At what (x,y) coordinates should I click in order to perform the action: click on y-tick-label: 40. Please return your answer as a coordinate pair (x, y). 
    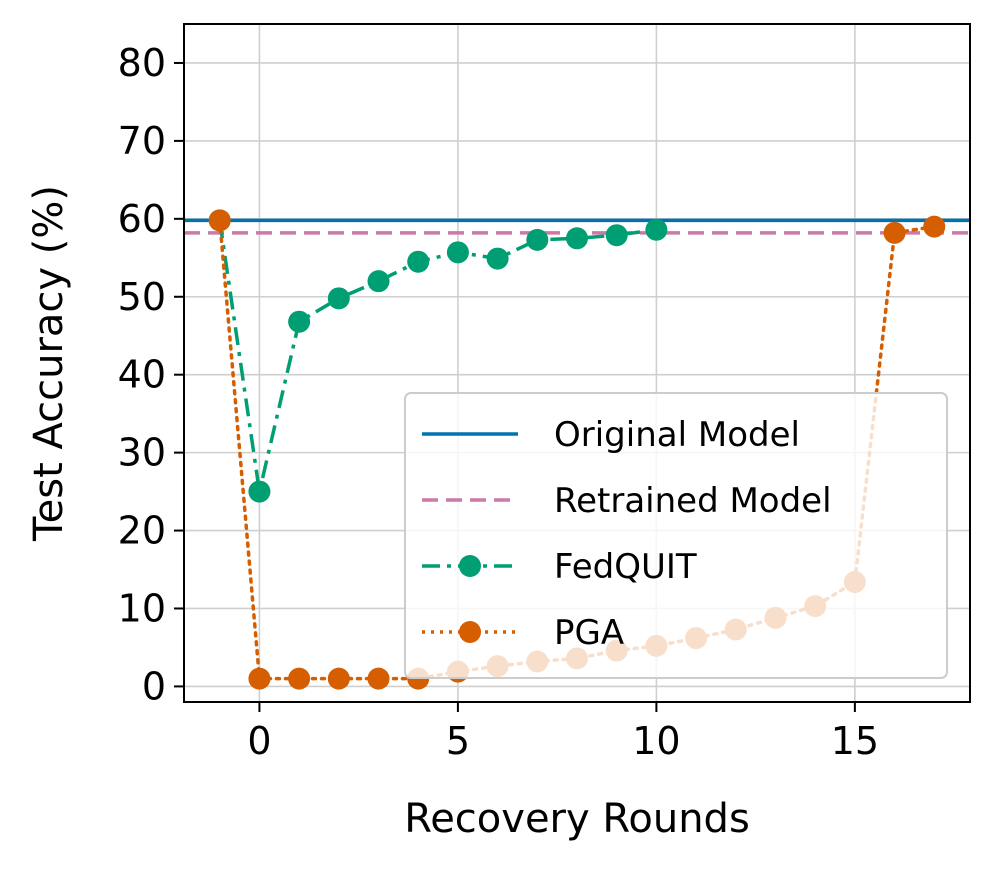
    Looking at the image, I should click on (142, 375).